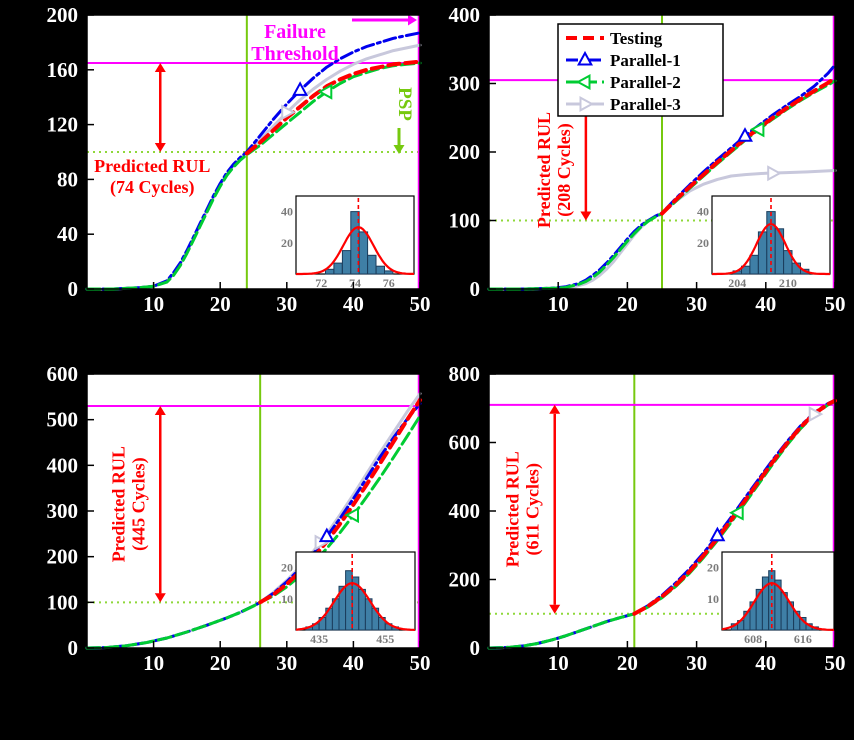 Image resolution: width=854 pixels, height=740 pixels. Describe the element at coordinates (645, 82) in the screenshot. I see `legend-label-parallel2: Parallel-2` at that location.